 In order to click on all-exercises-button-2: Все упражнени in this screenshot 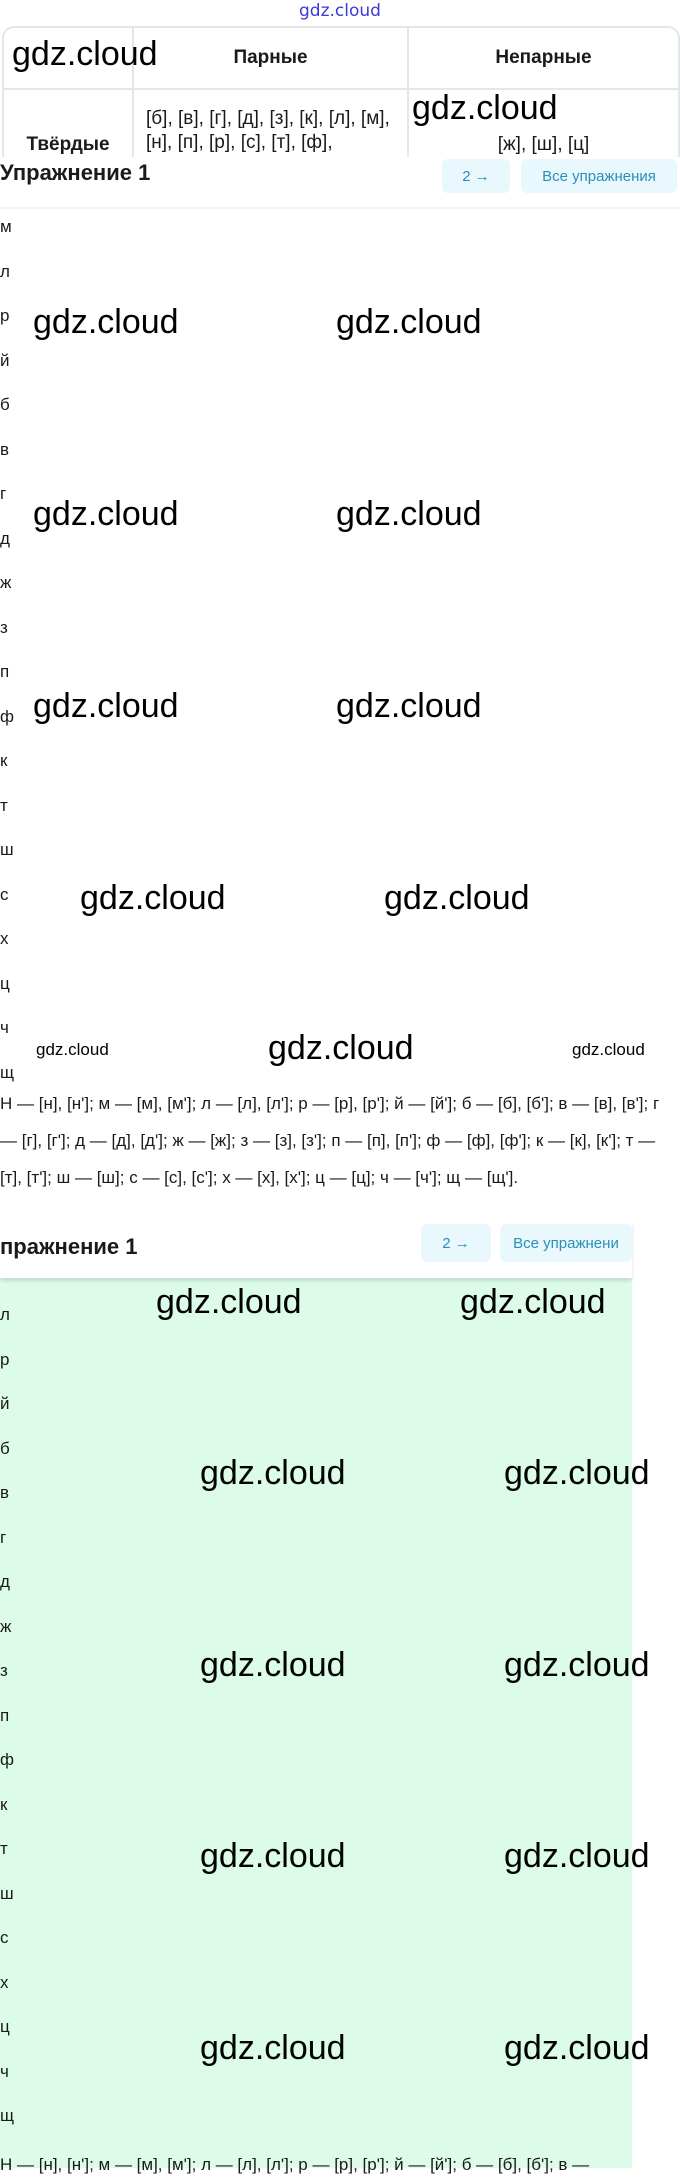, I will do `click(566, 1243)`.